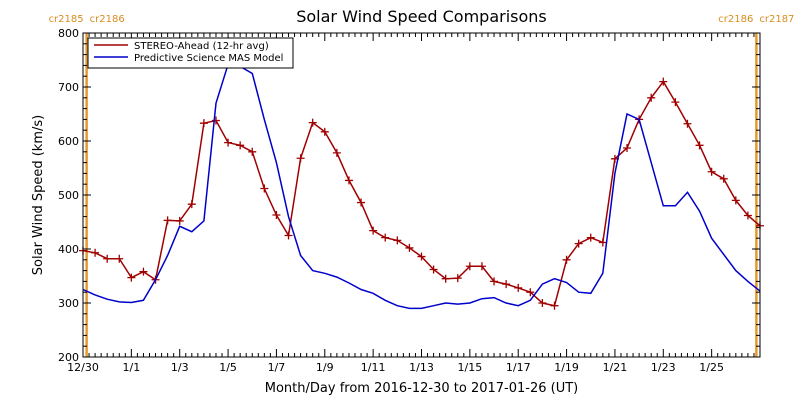 The width and height of the screenshot is (800, 400). Describe the element at coordinates (68, 195) in the screenshot. I see `y-tick-label: 500` at that location.